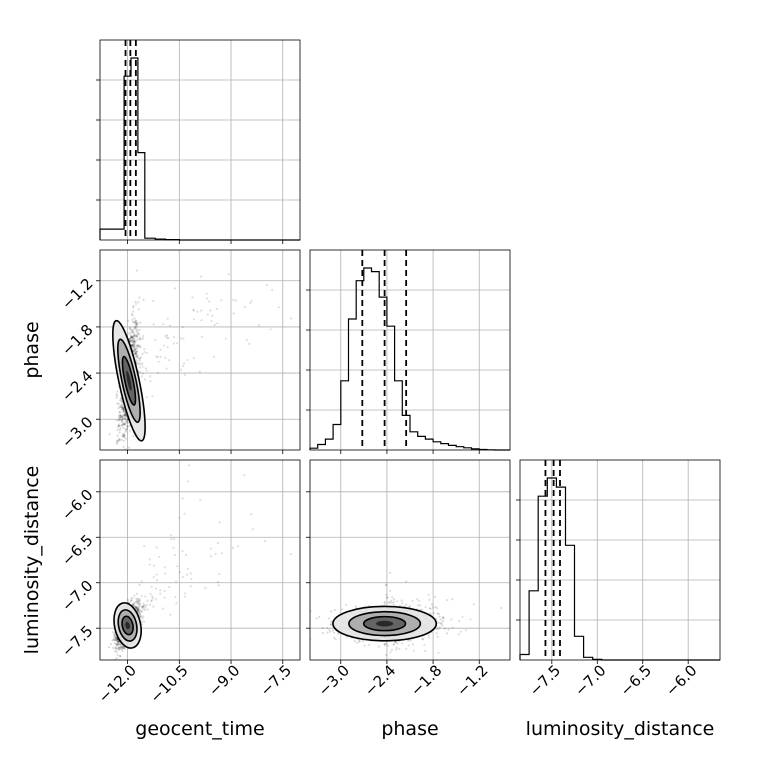 This screenshot has height=760, width=760. Describe the element at coordinates (409, 729) in the screenshot. I see `xlabel-phase: phase` at that location.